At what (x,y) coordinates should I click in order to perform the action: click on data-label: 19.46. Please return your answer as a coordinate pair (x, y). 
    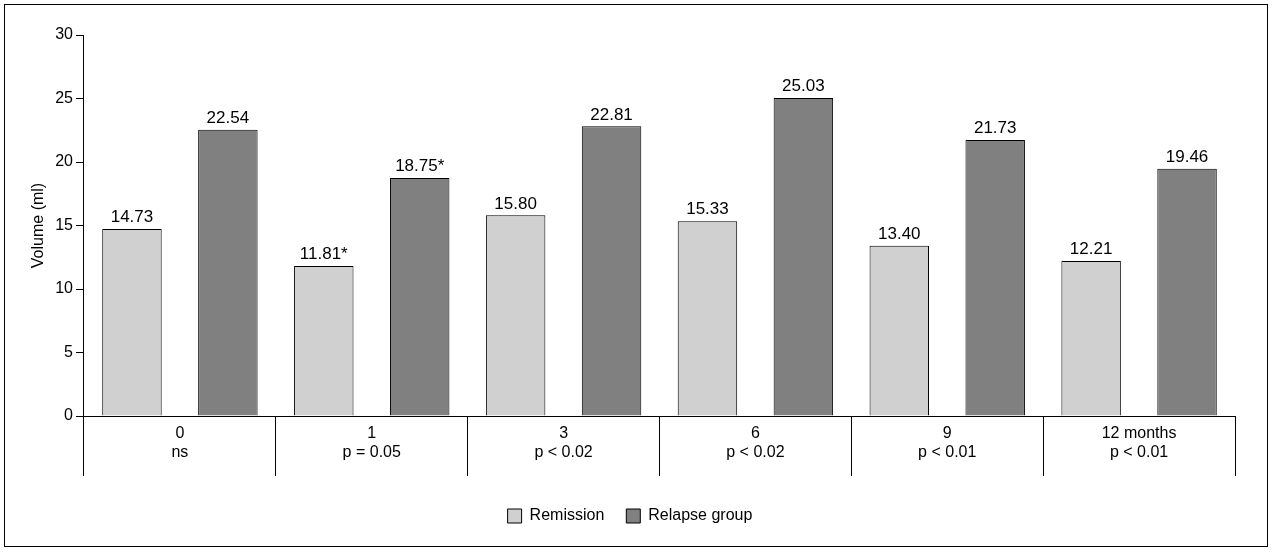
    Looking at the image, I should click on (1187, 157).